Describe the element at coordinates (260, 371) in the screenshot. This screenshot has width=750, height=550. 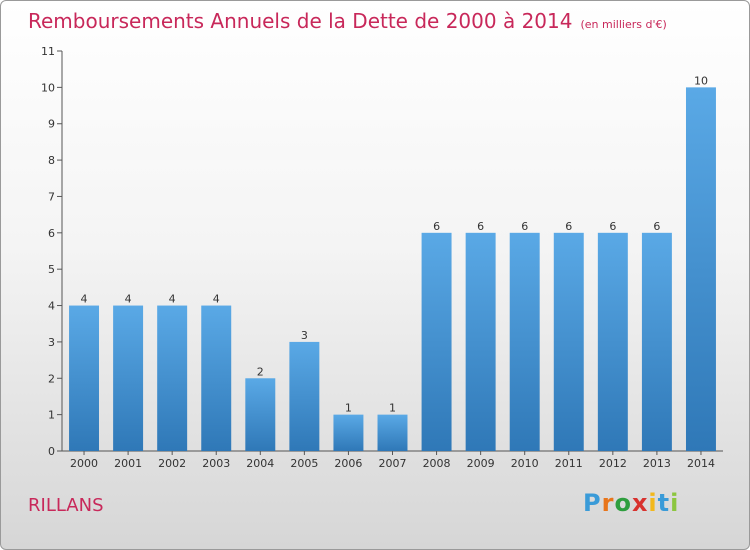
I see `bar-value-label: 2` at that location.